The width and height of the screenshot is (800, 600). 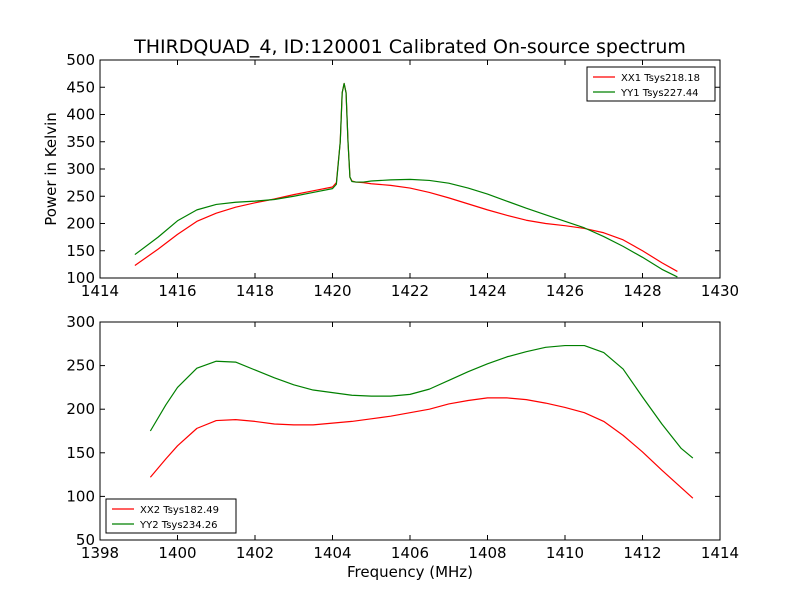 What do you see at coordinates (80, 224) in the screenshot?
I see `y-tick-label-0-2: 200` at bounding box center [80, 224].